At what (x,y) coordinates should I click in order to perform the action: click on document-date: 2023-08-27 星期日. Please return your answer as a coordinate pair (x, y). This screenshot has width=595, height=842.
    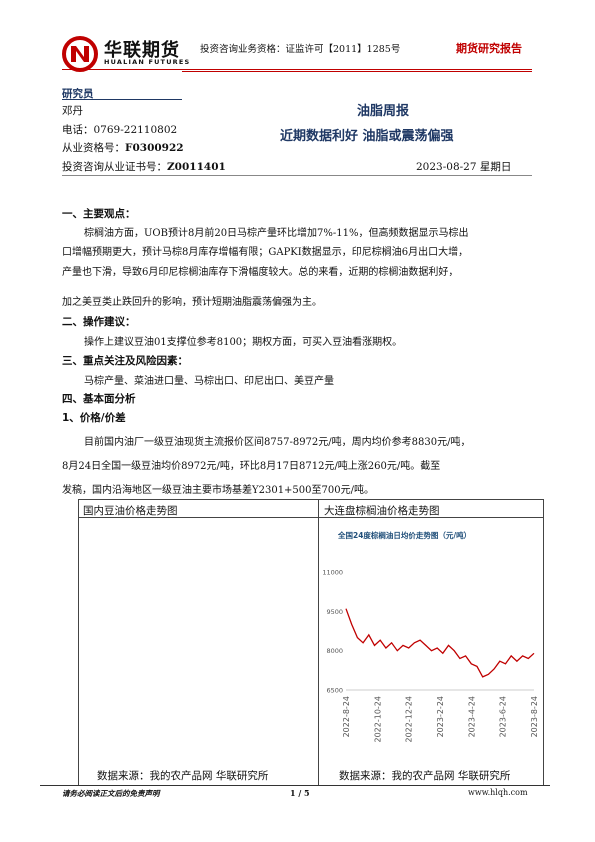
    Looking at the image, I should click on (464, 167).